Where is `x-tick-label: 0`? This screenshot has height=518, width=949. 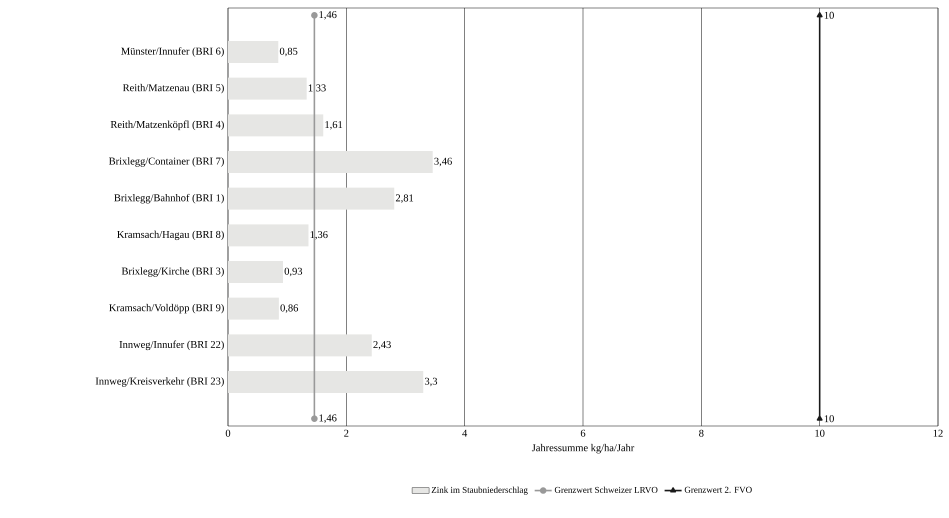 x-tick-label: 0 is located at coordinates (228, 433).